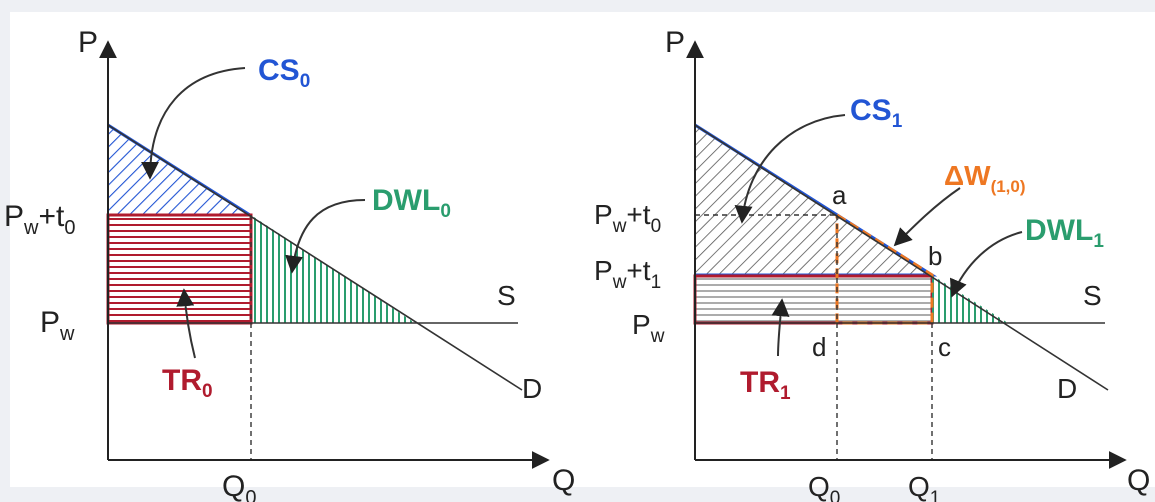 The width and height of the screenshot is (1155, 502). What do you see at coordinates (813, 299) in the screenshot?
I see `right-tr-area` at bounding box center [813, 299].